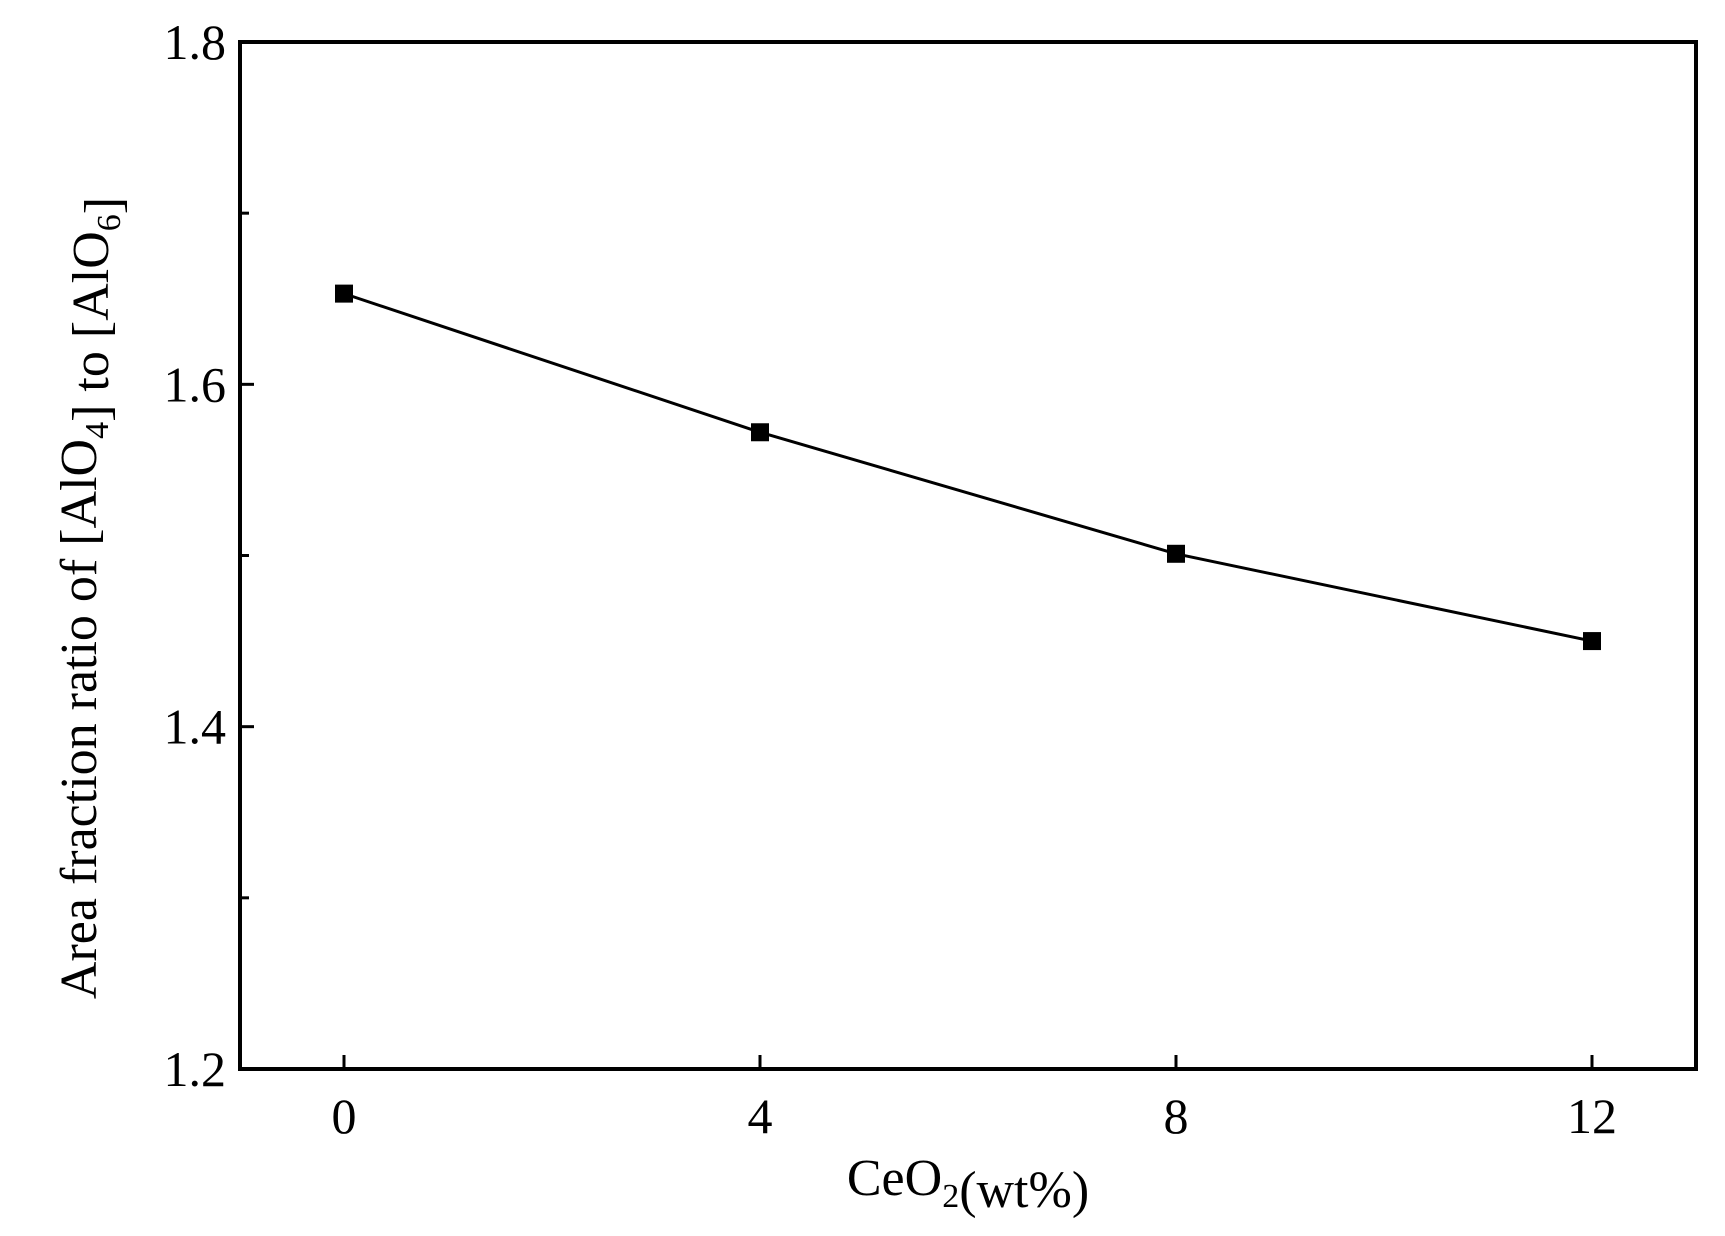  I want to click on x-tick-label: 8, so click(1176, 1116).